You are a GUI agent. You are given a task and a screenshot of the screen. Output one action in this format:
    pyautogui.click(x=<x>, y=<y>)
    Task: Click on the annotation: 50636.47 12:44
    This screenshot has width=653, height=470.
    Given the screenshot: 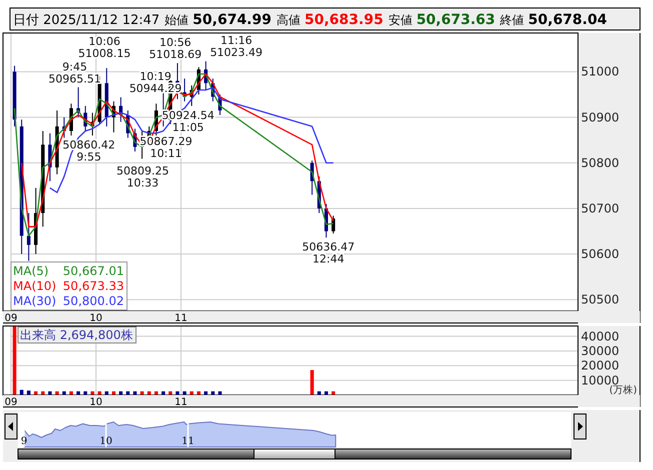 What is the action you would take?
    pyautogui.click(x=328, y=253)
    